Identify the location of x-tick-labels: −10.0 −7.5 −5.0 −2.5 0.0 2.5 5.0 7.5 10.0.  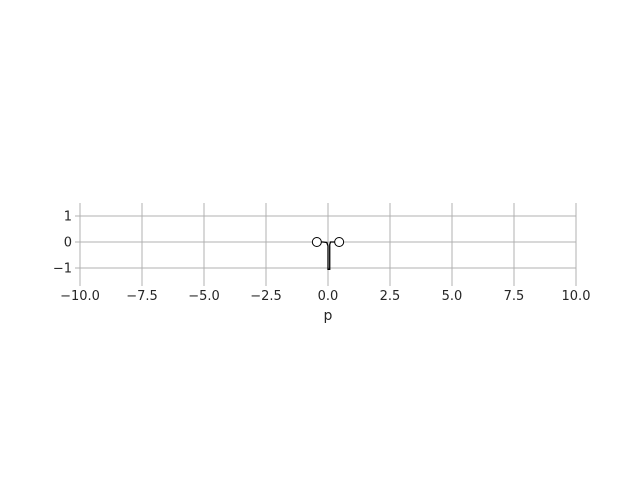
(325, 296).